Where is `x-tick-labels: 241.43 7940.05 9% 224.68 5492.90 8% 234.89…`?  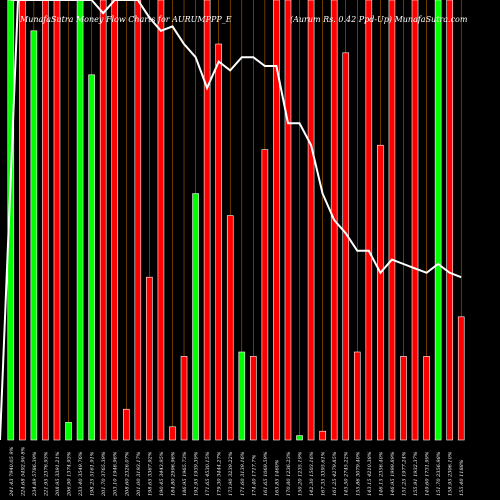 x-tick-labels: 241.43 7940.05 9% 224.68 5492.90 8% 234.89… is located at coordinates (237, 471).